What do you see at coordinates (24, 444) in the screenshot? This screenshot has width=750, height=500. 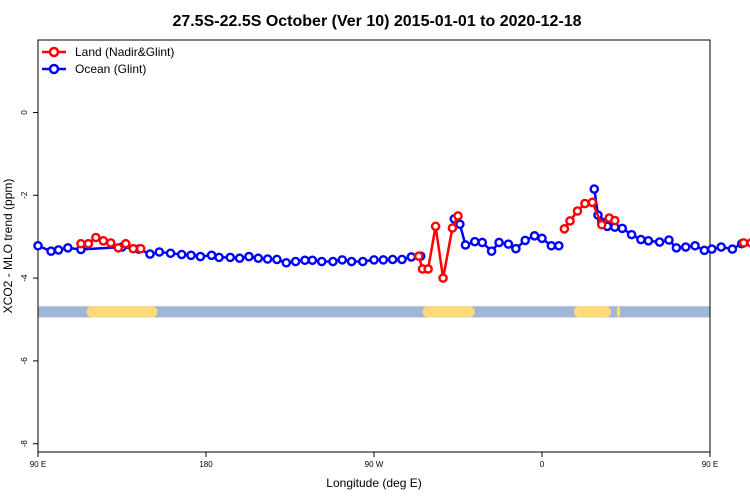 I see `y-tick-label: -8` at bounding box center [24, 444].